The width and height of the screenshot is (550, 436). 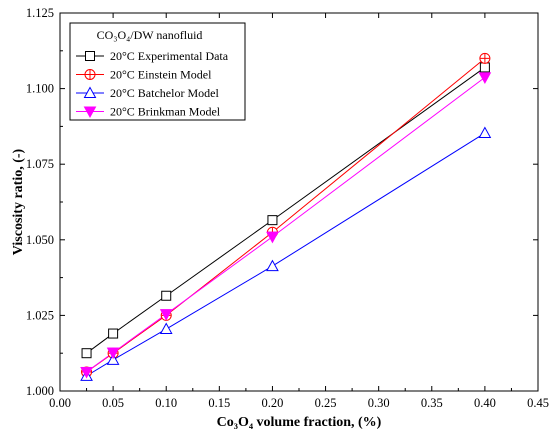 What do you see at coordinates (273, 403) in the screenshot?
I see `x-tick-label: 0.20` at bounding box center [273, 403].